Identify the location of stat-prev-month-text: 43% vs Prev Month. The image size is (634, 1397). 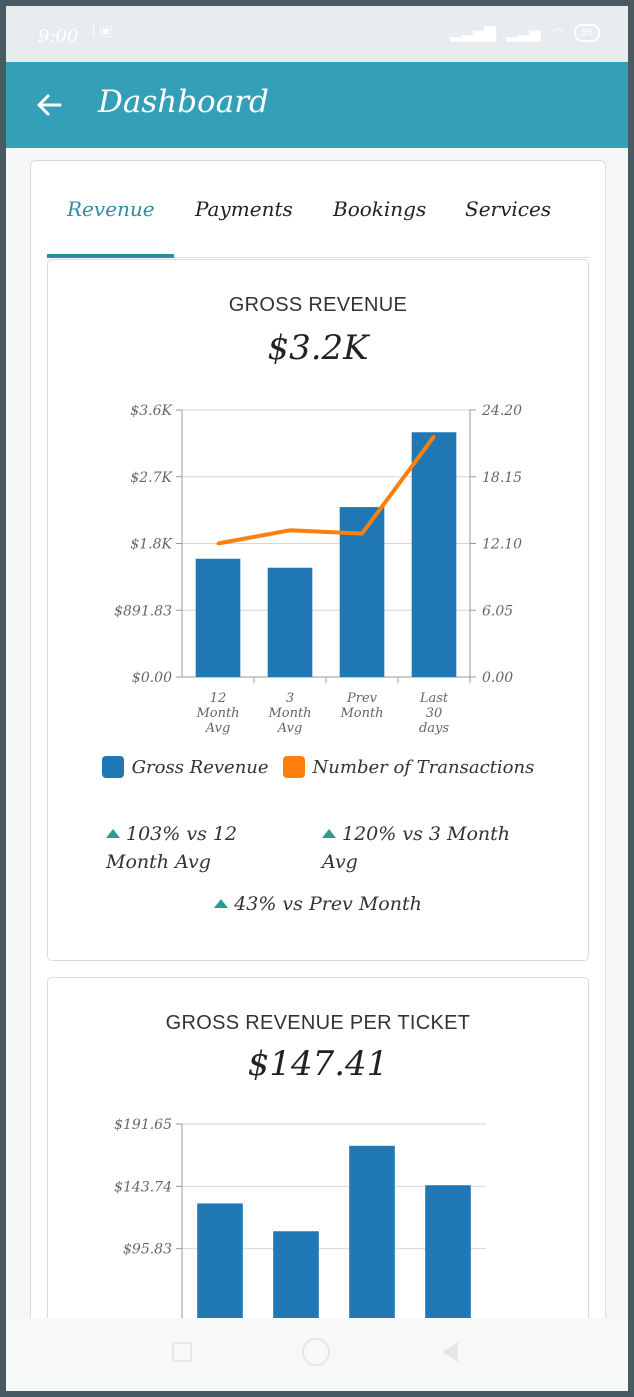
(328, 904).